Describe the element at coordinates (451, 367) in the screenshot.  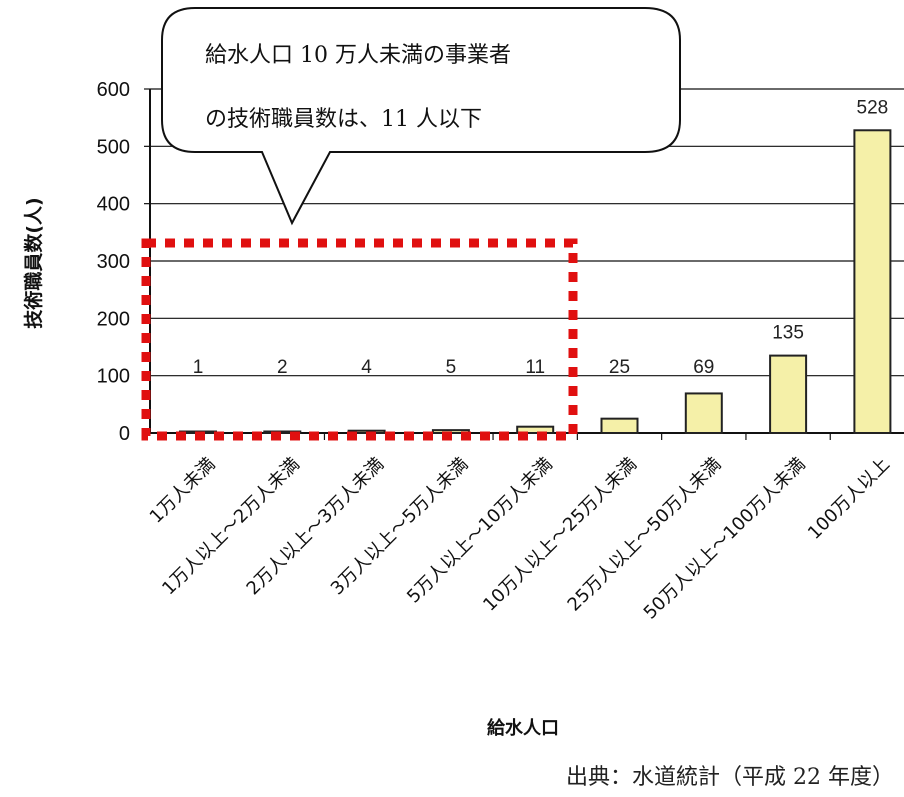
I see `data-label: 5` at that location.